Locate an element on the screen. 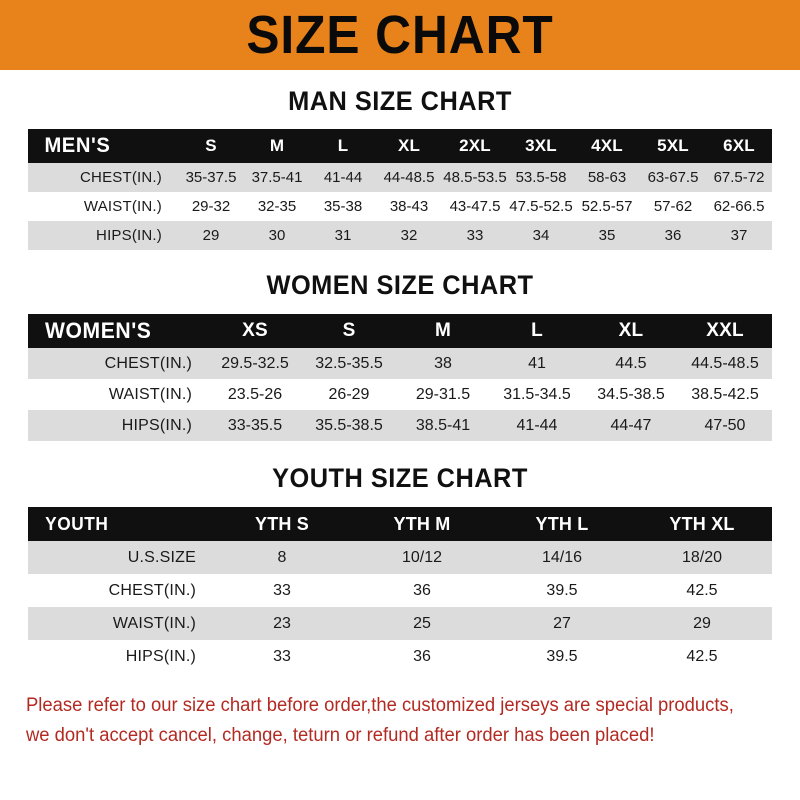 This screenshot has width=800, height=800. cell: 37.5-41 is located at coordinates (277, 177).